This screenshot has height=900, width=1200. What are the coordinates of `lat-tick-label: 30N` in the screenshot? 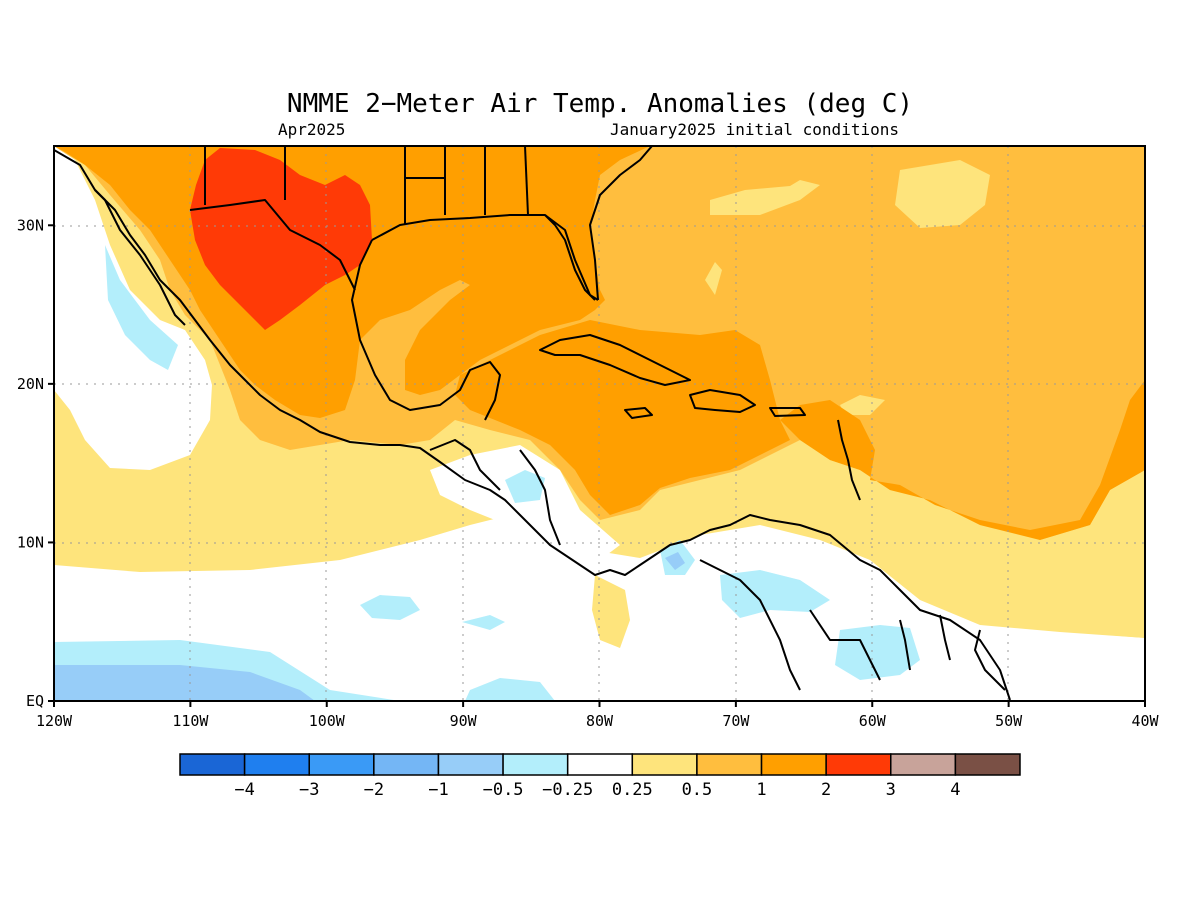 It's located at (30, 225).